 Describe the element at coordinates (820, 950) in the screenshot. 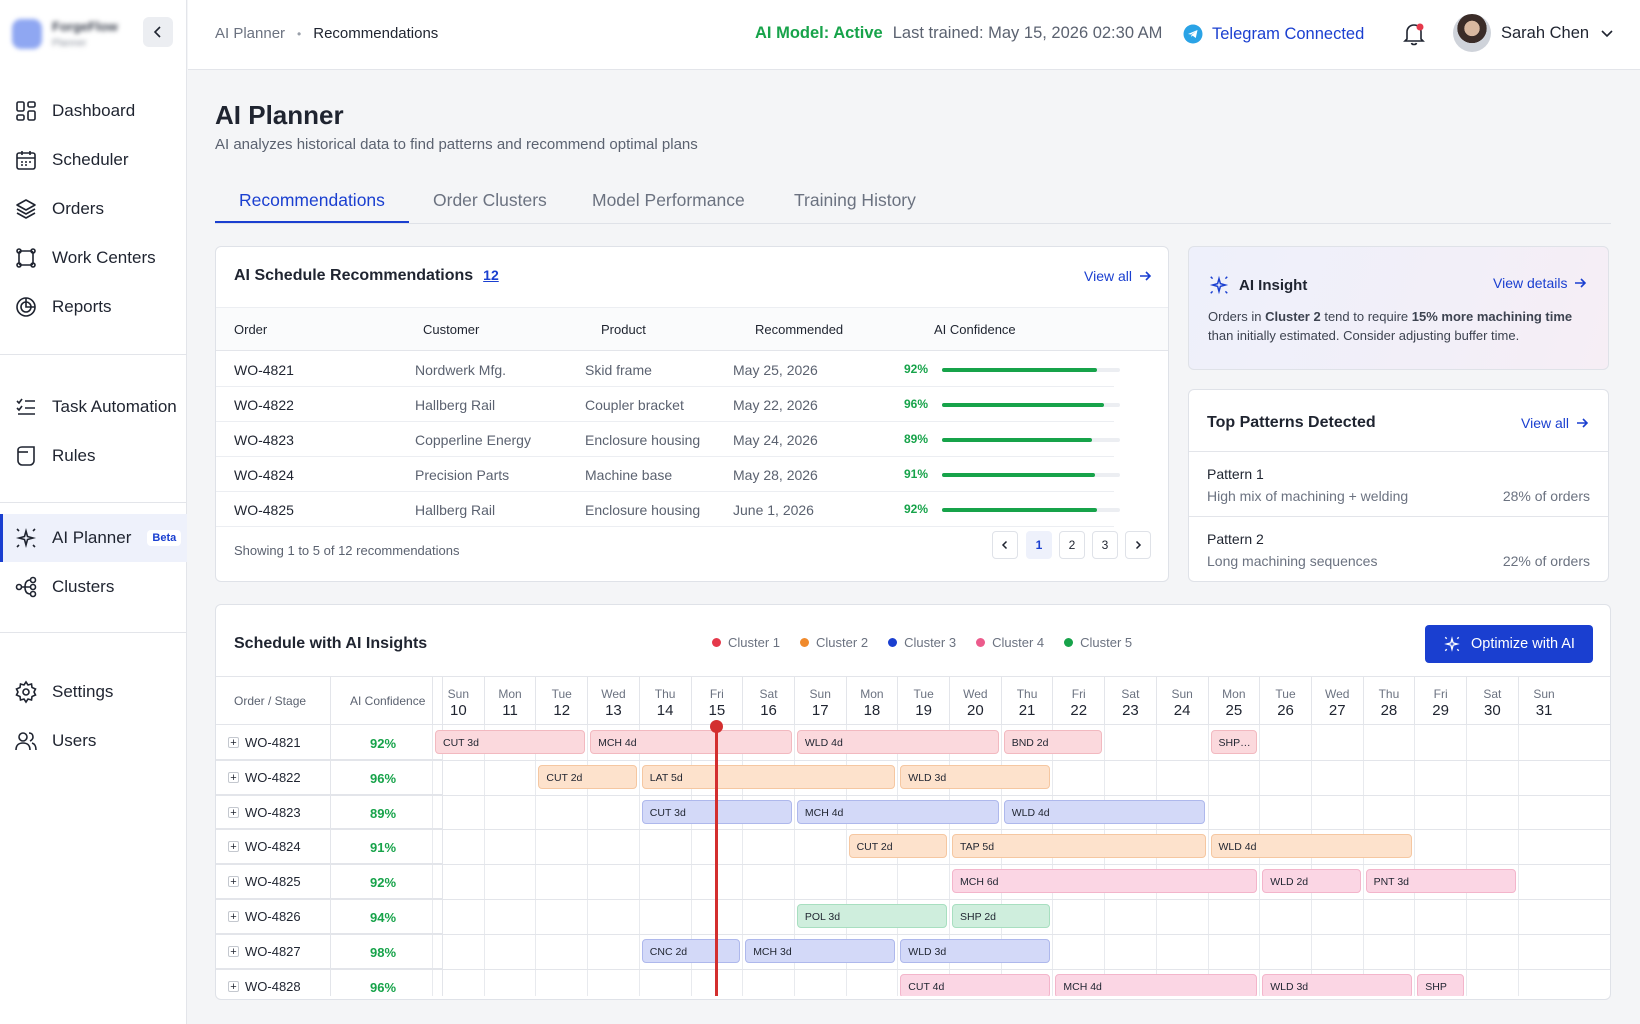

I see `gantt-task-bar: MCH 3d` at that location.